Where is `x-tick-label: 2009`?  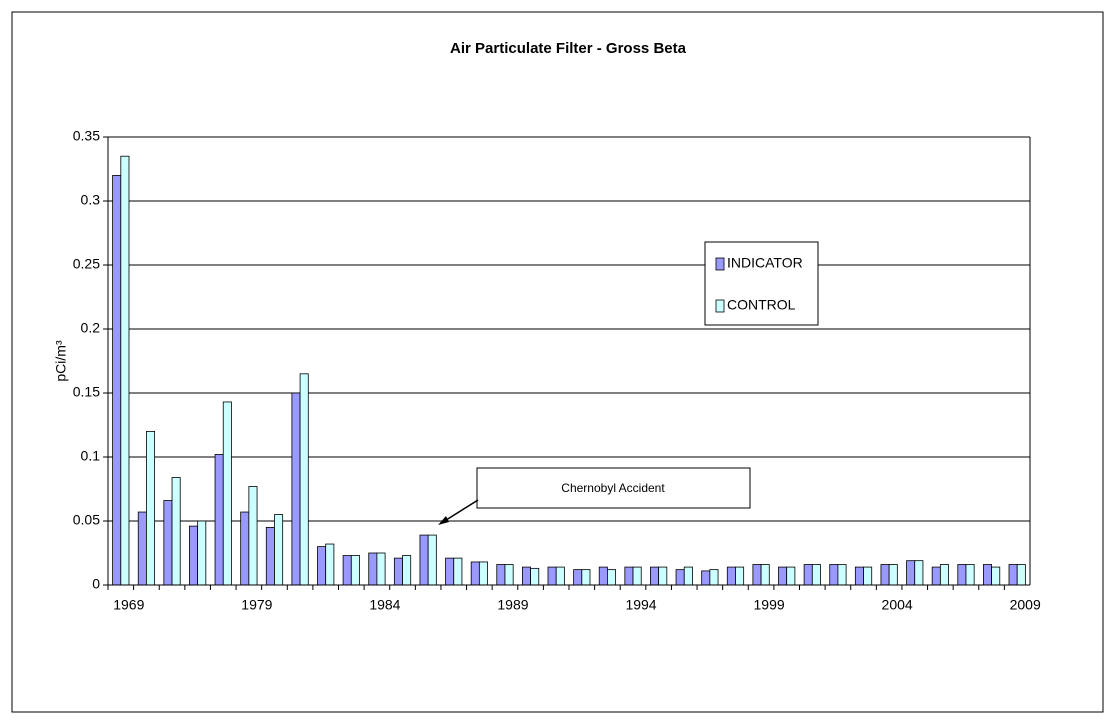
x-tick-label: 2009 is located at coordinates (1025, 605).